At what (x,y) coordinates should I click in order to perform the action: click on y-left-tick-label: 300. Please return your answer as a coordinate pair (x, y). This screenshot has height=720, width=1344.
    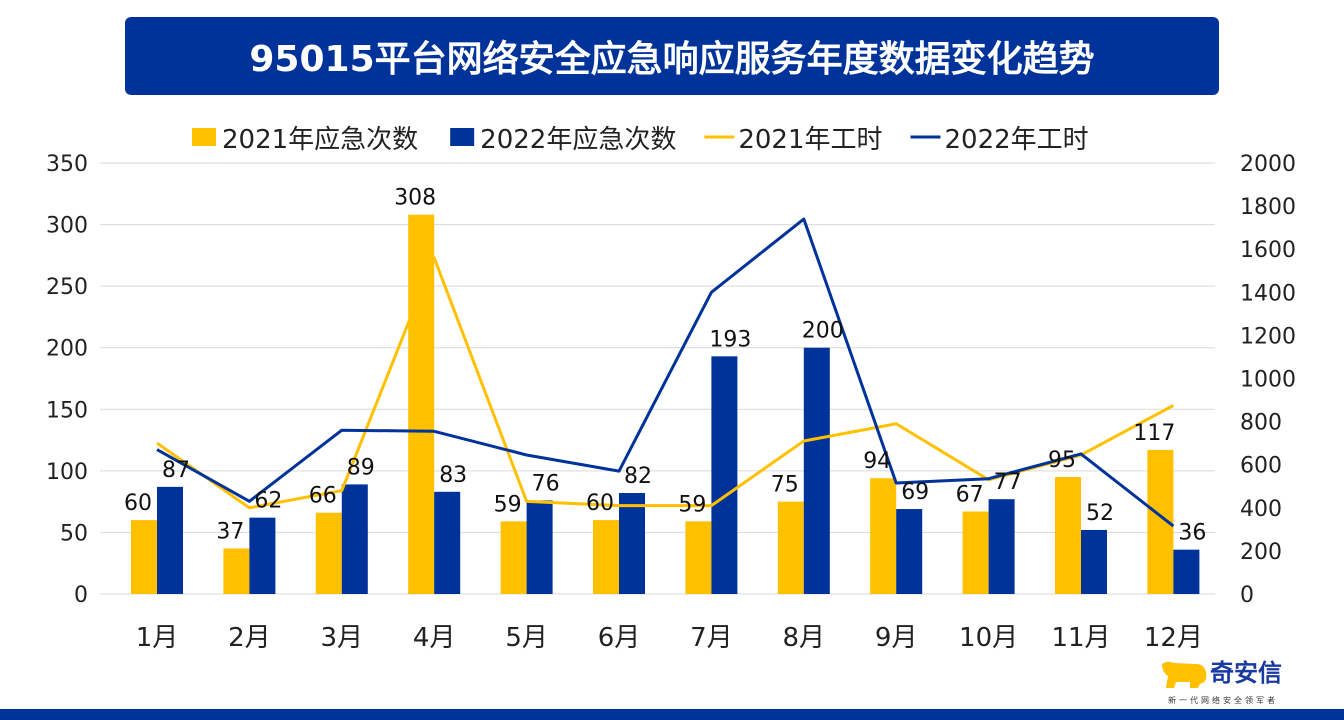
    Looking at the image, I should click on (67, 226).